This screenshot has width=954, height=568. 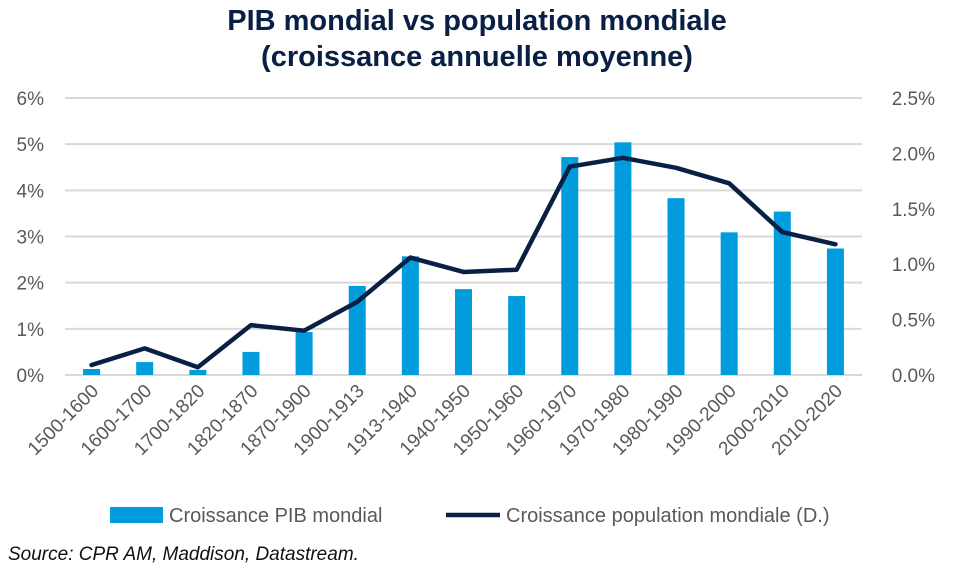 What do you see at coordinates (31, 284) in the screenshot?
I see `left-axis-tick: 2%` at bounding box center [31, 284].